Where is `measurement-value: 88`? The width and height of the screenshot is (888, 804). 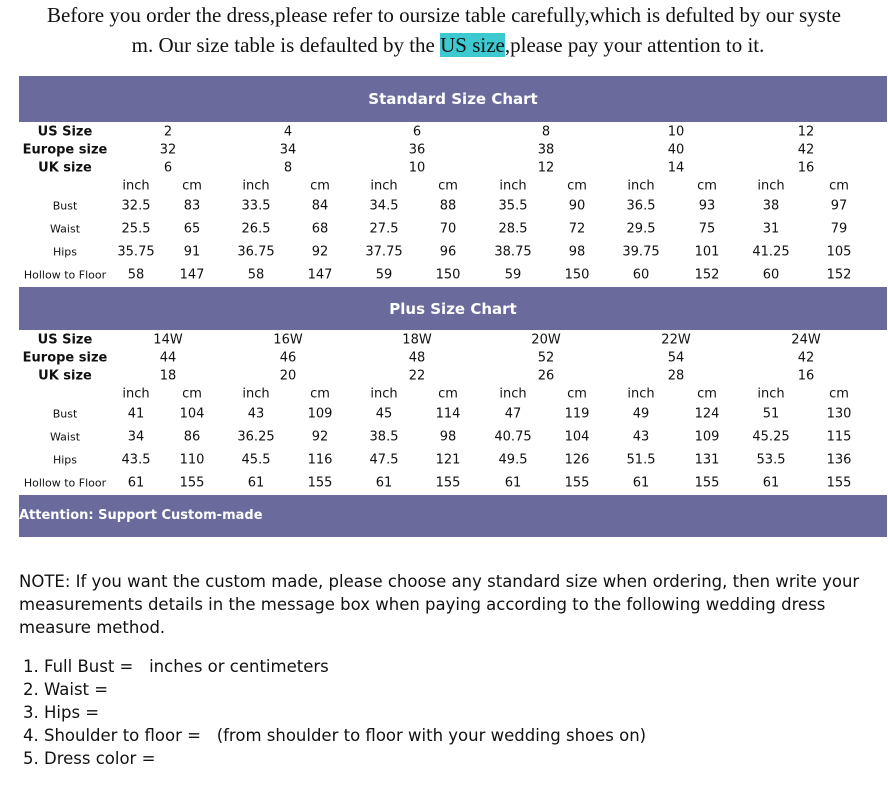 measurement-value: 88 is located at coordinates (448, 206).